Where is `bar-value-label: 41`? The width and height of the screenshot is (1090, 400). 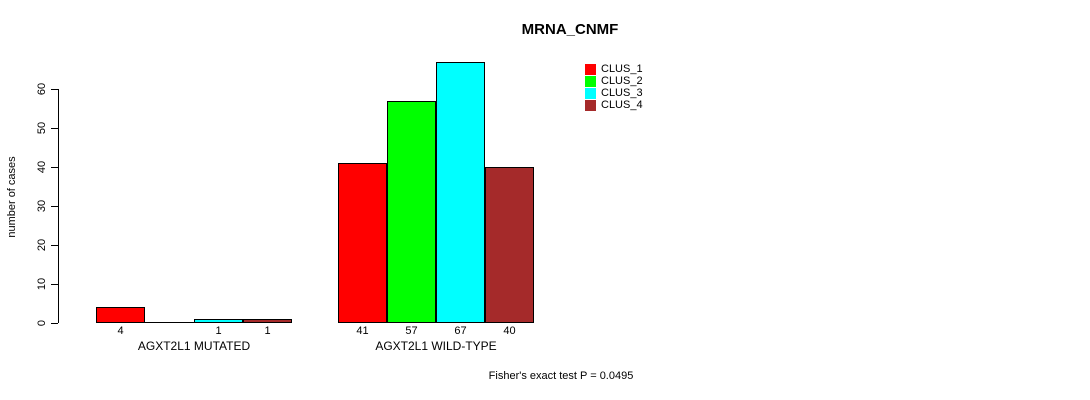 bar-value-label: 41 is located at coordinates (362, 331).